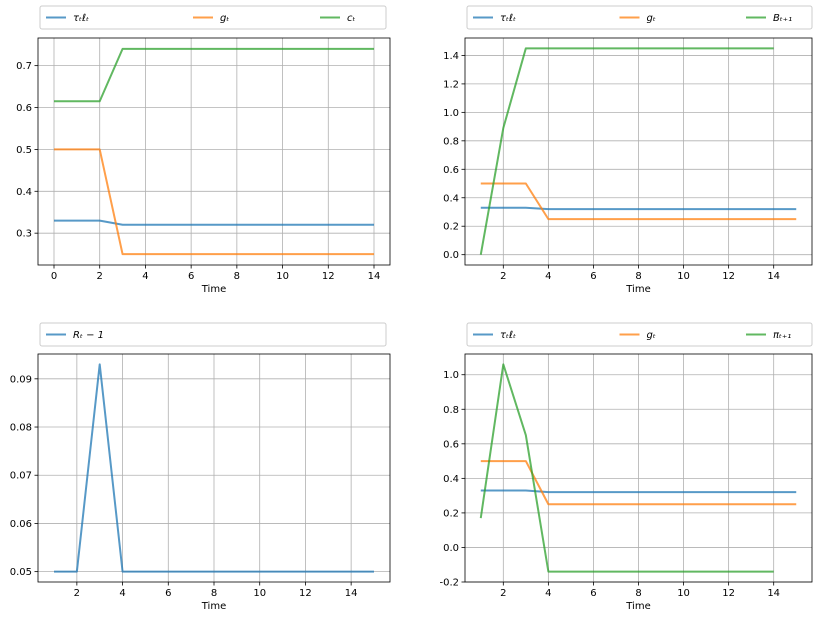 The image size is (828, 624). What do you see at coordinates (21, 428) in the screenshot?
I see `y-tick-label: 0.08` at bounding box center [21, 428].